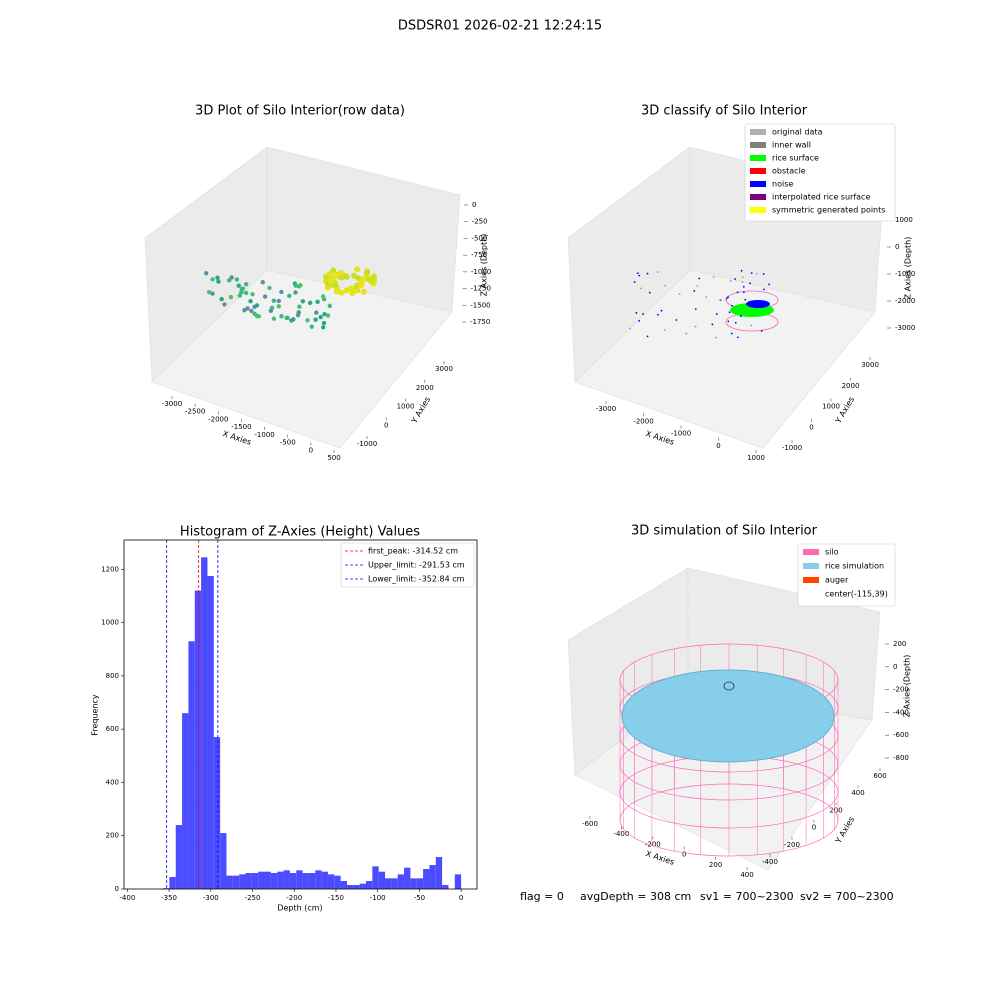  Describe the element at coordinates (253, 898) in the screenshot. I see `x-tick-label: -250` at that location.